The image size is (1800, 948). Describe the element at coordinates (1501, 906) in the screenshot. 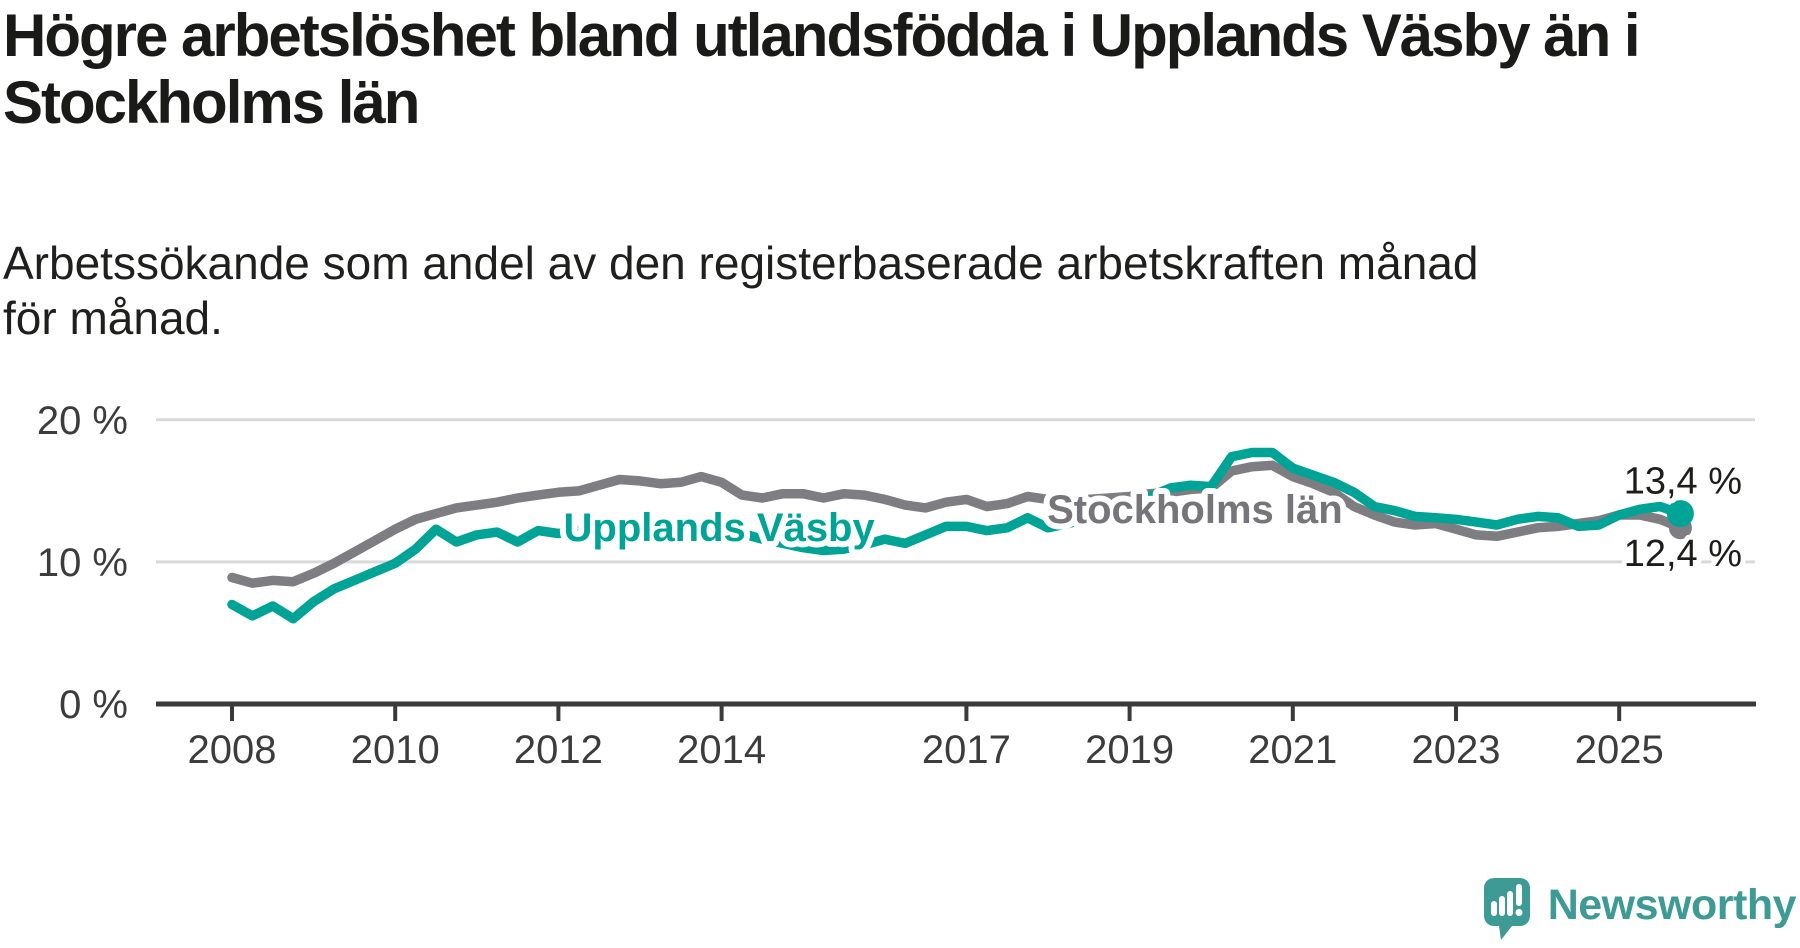

I see `bar-medium` at that location.